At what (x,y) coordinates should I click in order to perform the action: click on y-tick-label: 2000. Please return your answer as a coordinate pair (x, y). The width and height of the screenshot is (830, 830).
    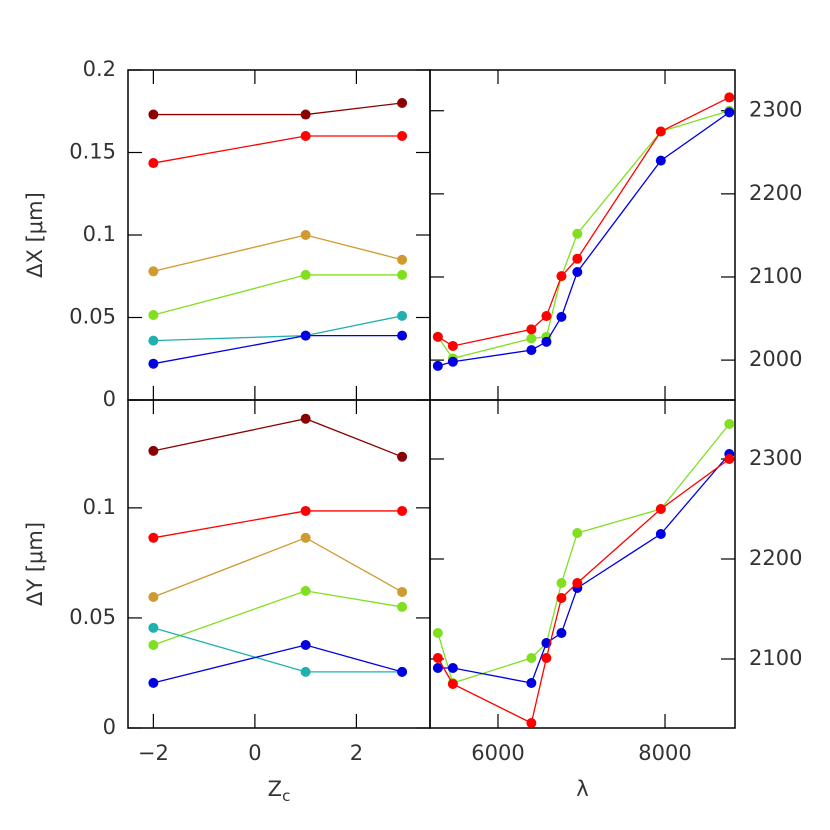
    Looking at the image, I should click on (775, 359).